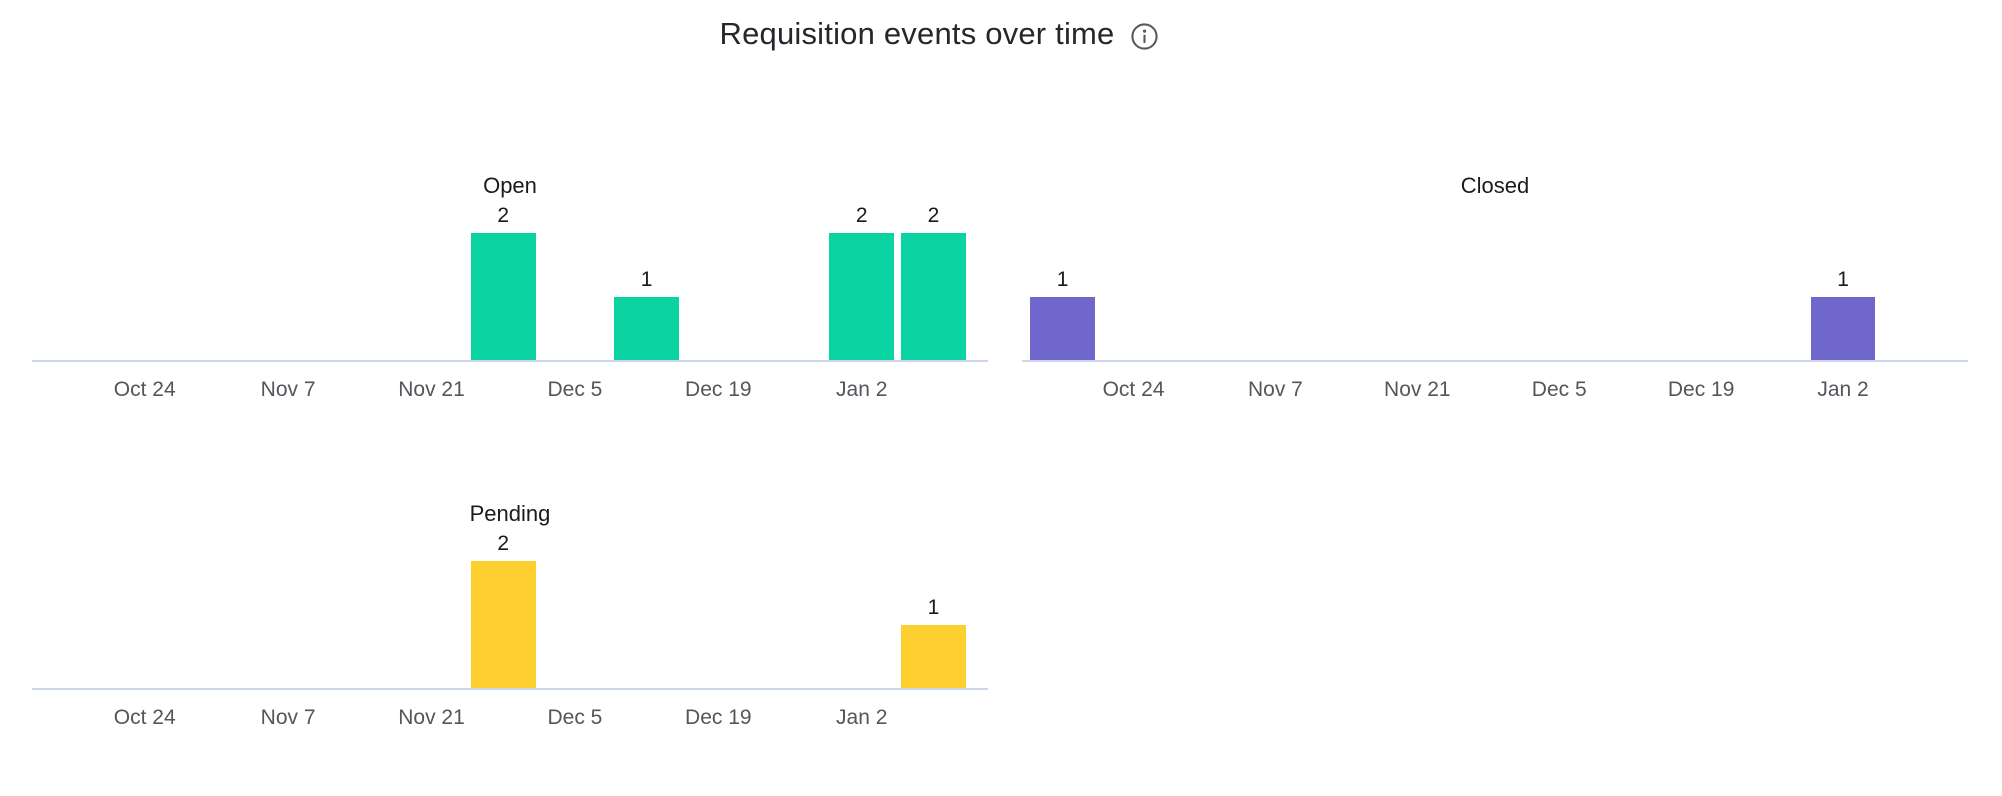 The height and width of the screenshot is (796, 2002). Describe the element at coordinates (503, 543) in the screenshot. I see `bar-value-label-pending-nov-28: 2` at that location.